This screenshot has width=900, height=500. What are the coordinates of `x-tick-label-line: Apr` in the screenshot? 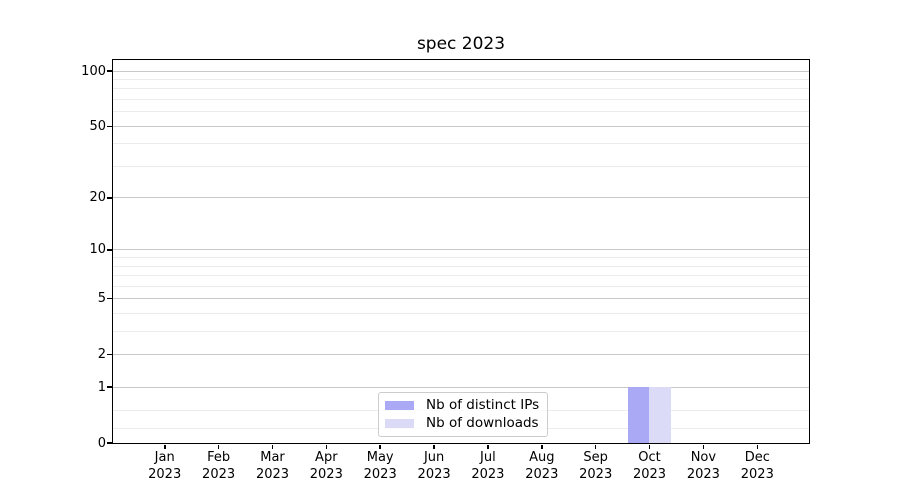 It's located at (326, 457).